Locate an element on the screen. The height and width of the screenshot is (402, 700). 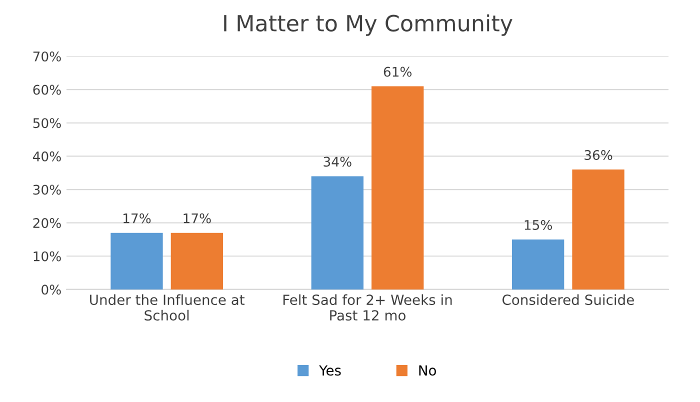
x-tick-label: Felt Sad for 2+ Weeks in Past 12 mo is located at coordinates (367, 307).